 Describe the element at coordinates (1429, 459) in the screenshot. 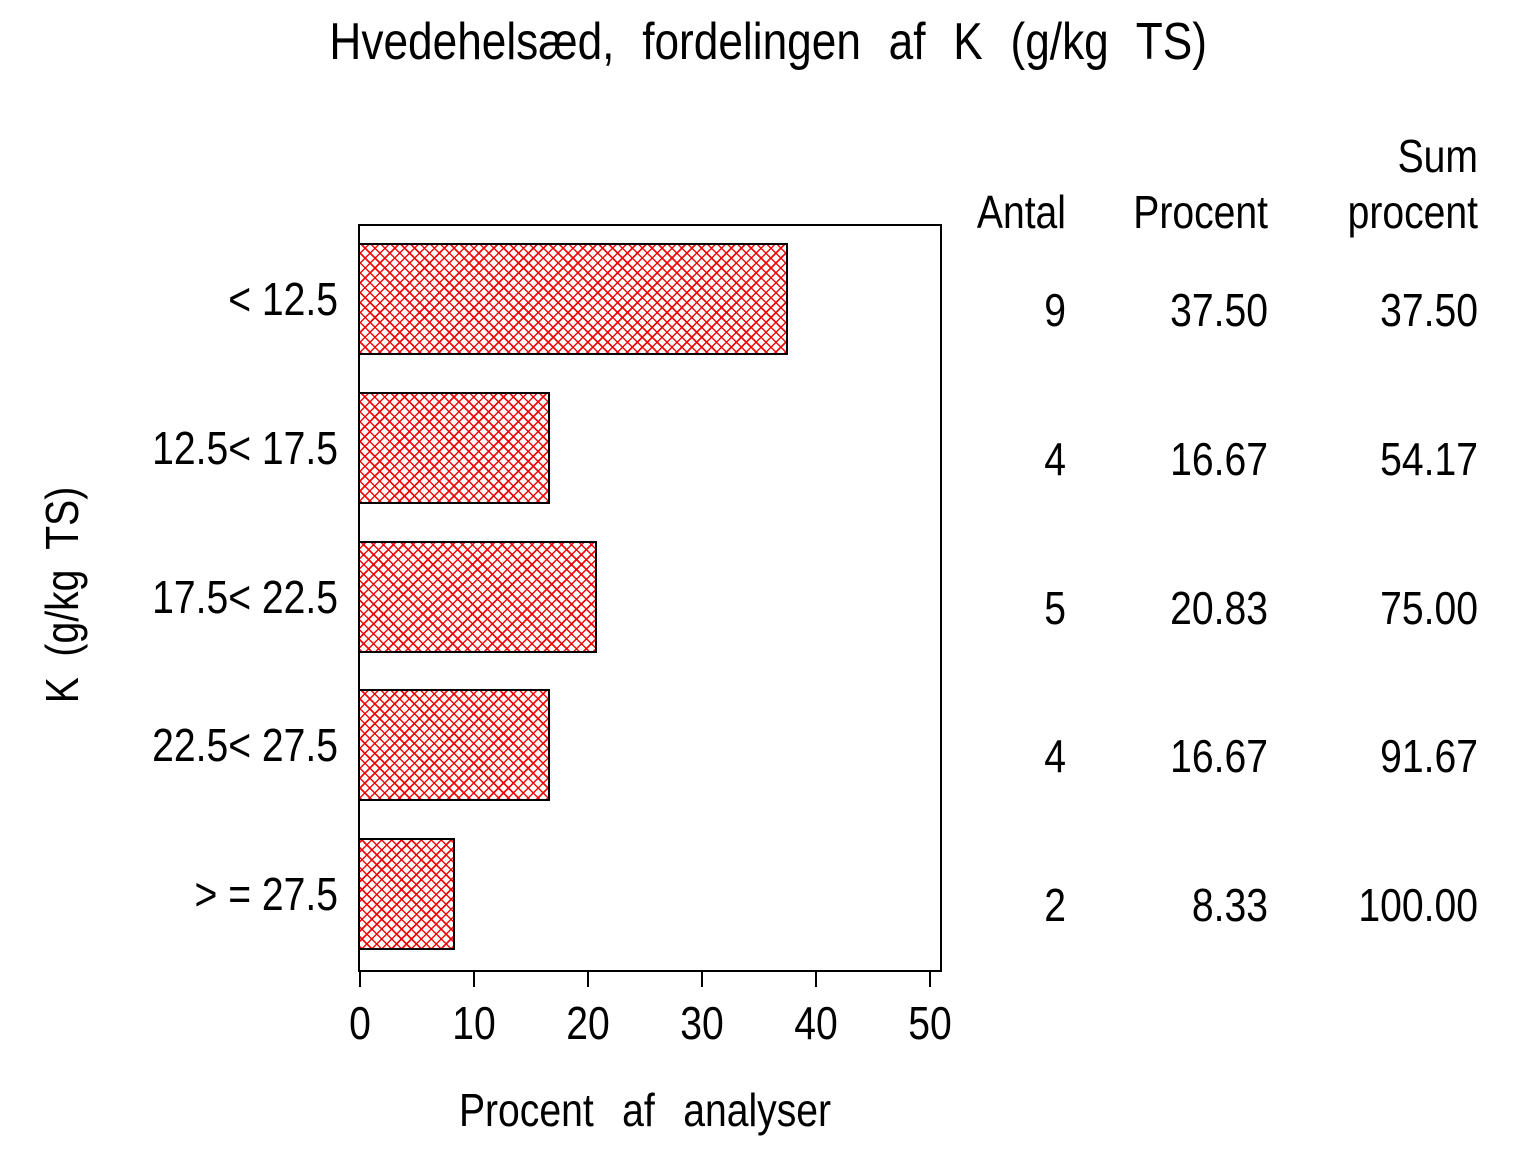

I see `table-cell-sum_procent: 54.17` at that location.